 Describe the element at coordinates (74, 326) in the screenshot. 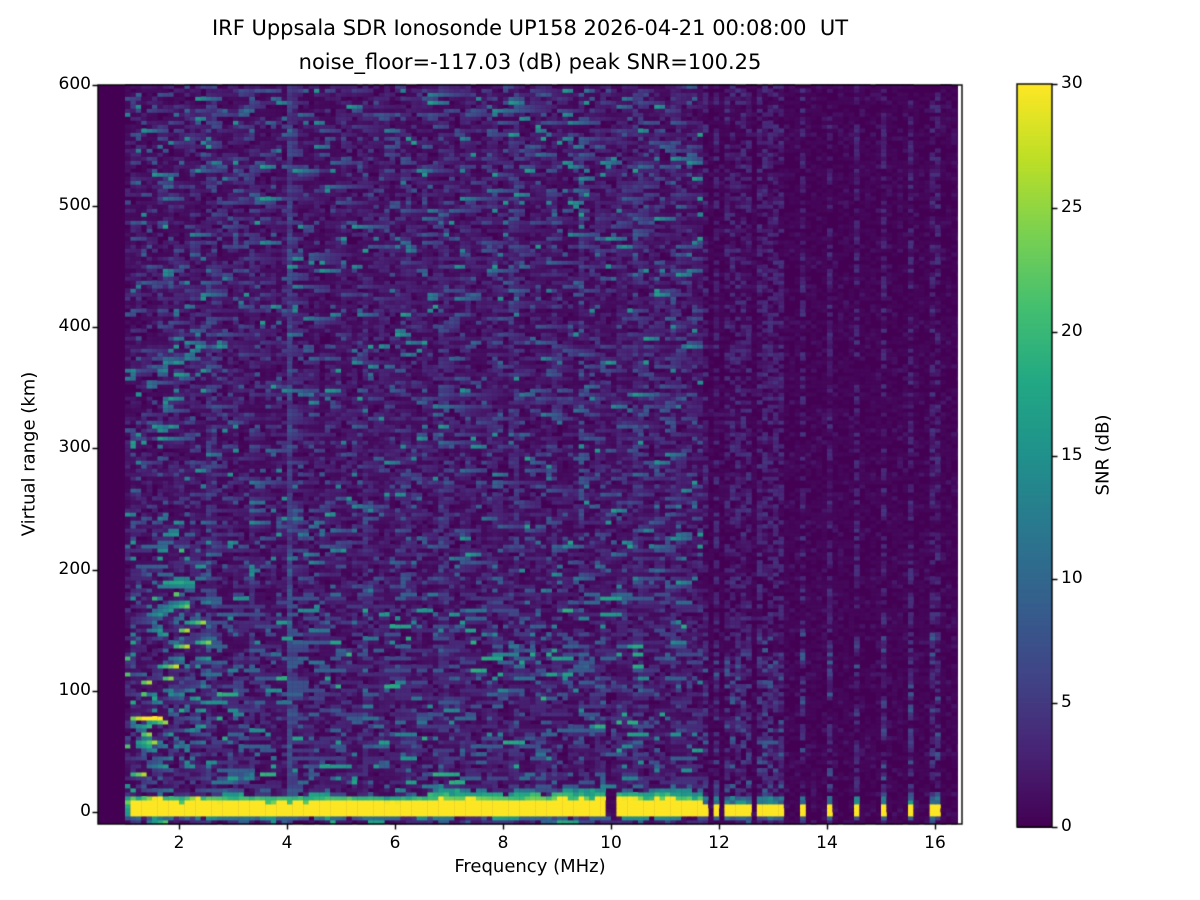

I see `y-tick-label: 400` at that location.